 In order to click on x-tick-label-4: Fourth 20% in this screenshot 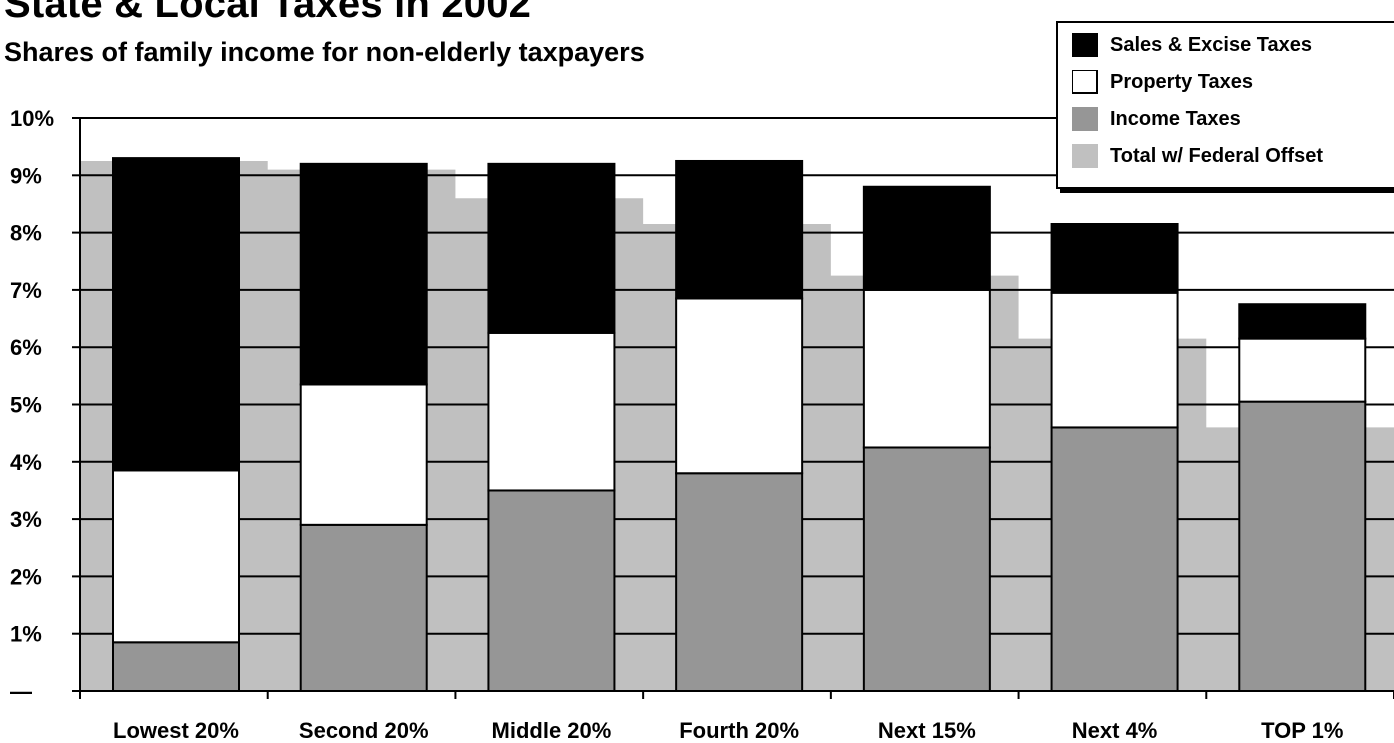, I will do `click(739, 730)`.